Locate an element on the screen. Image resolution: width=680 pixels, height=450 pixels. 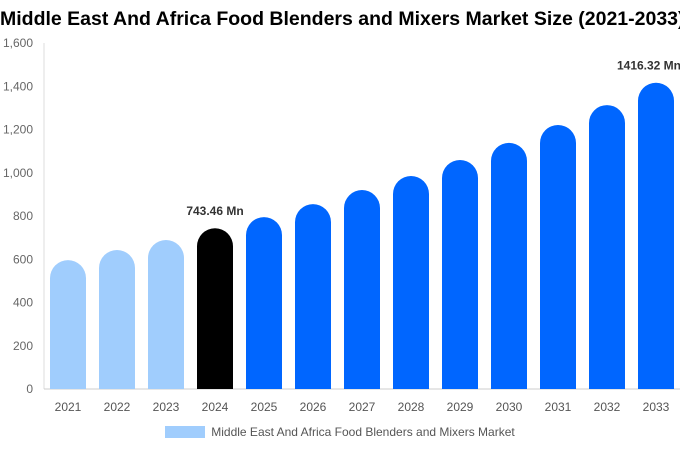
bar-2027 is located at coordinates (362, 289).